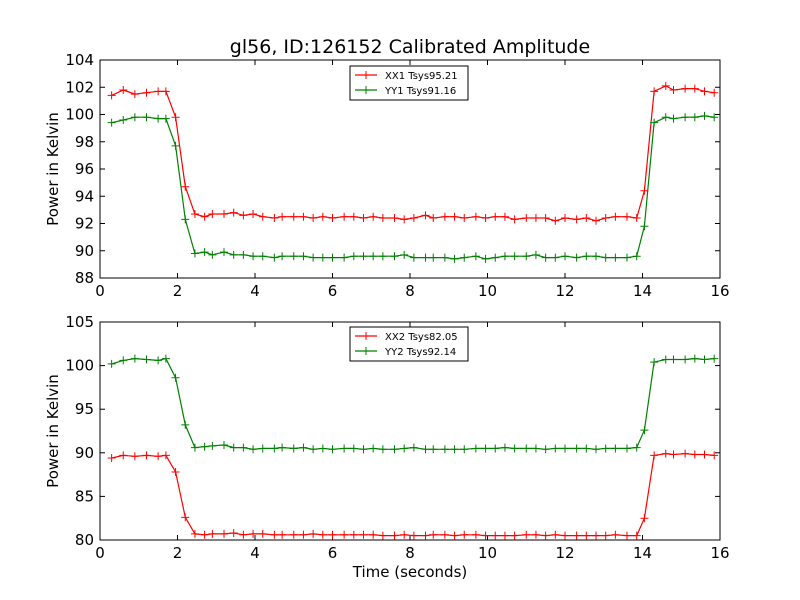  Describe the element at coordinates (420, 352) in the screenshot. I see `legend-label: YY2 Tsys92.14` at that location.